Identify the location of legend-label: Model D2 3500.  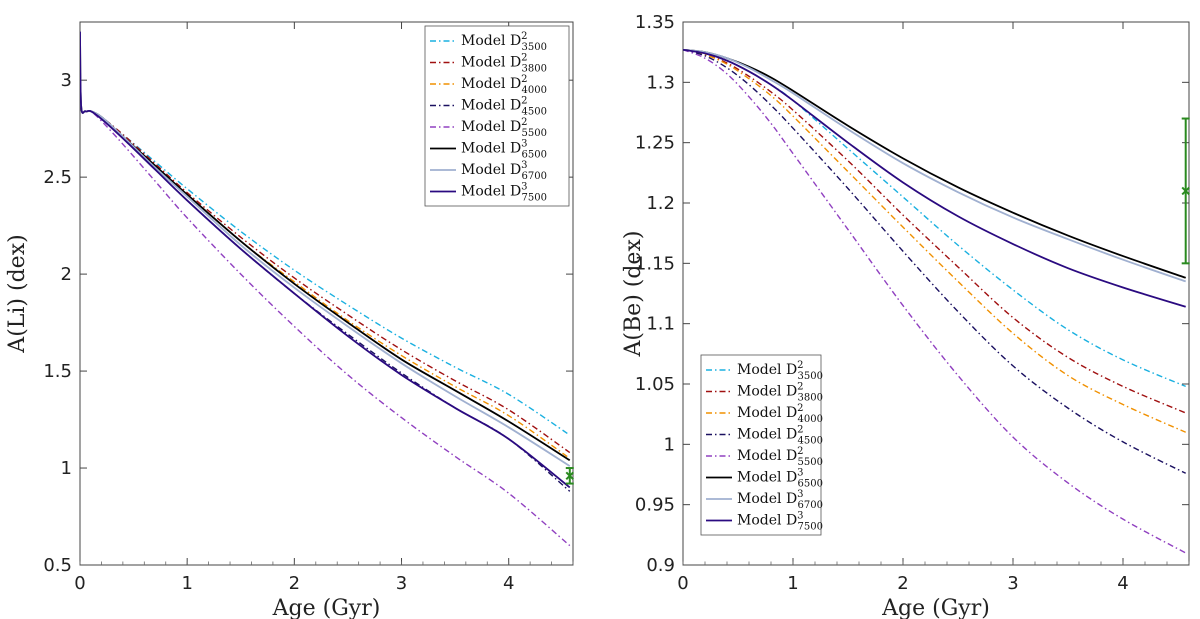
(504, 42).